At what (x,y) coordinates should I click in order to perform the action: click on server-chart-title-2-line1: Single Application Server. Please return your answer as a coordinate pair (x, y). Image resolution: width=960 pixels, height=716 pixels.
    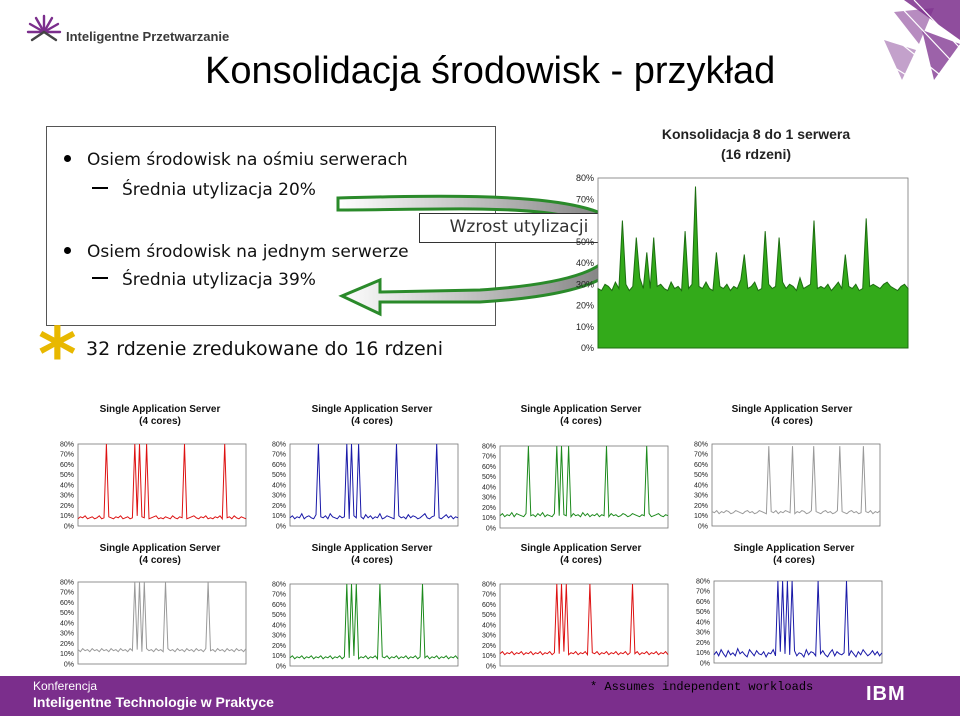
    Looking at the image, I should click on (372, 409).